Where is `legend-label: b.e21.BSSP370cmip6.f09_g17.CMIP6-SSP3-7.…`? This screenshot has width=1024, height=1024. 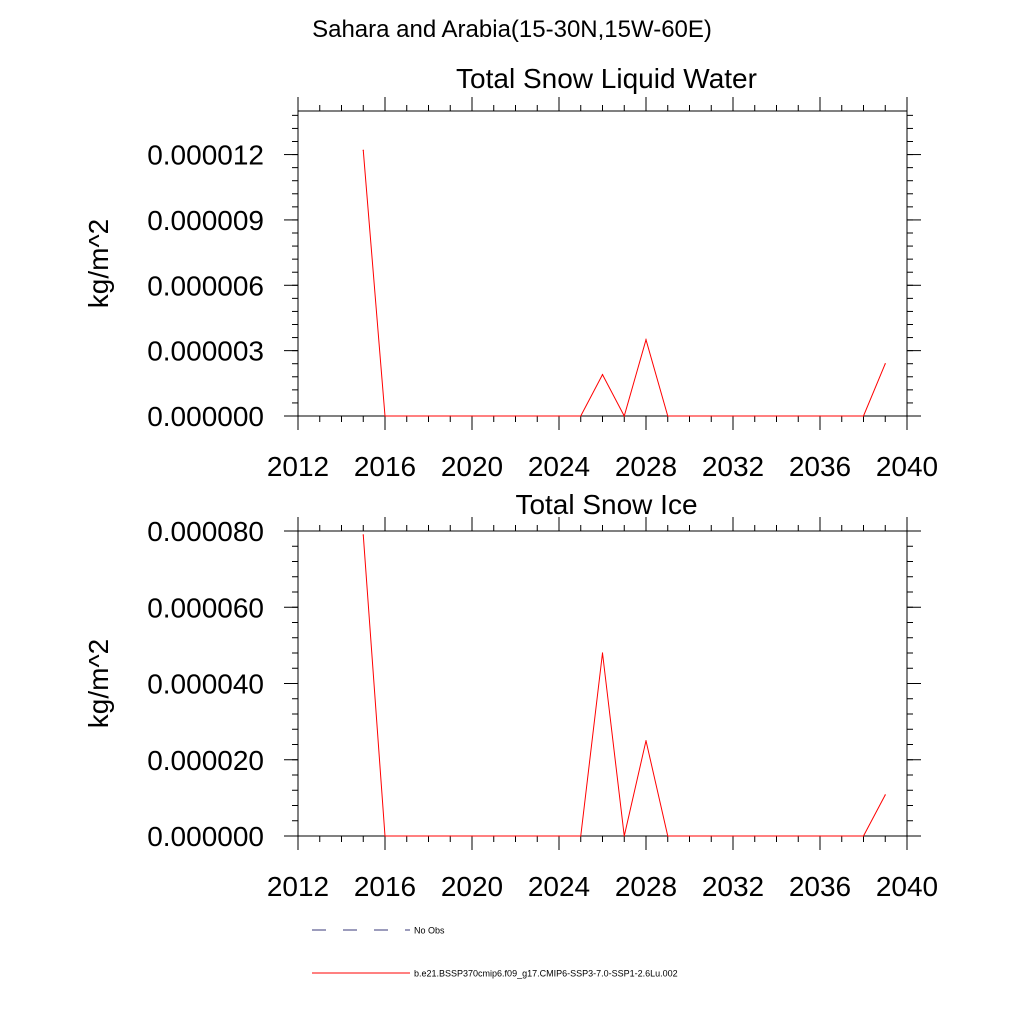 legend-label: b.e21.BSSP370cmip6.f09_g17.CMIP6-SSP3-7.… is located at coordinates (546, 974).